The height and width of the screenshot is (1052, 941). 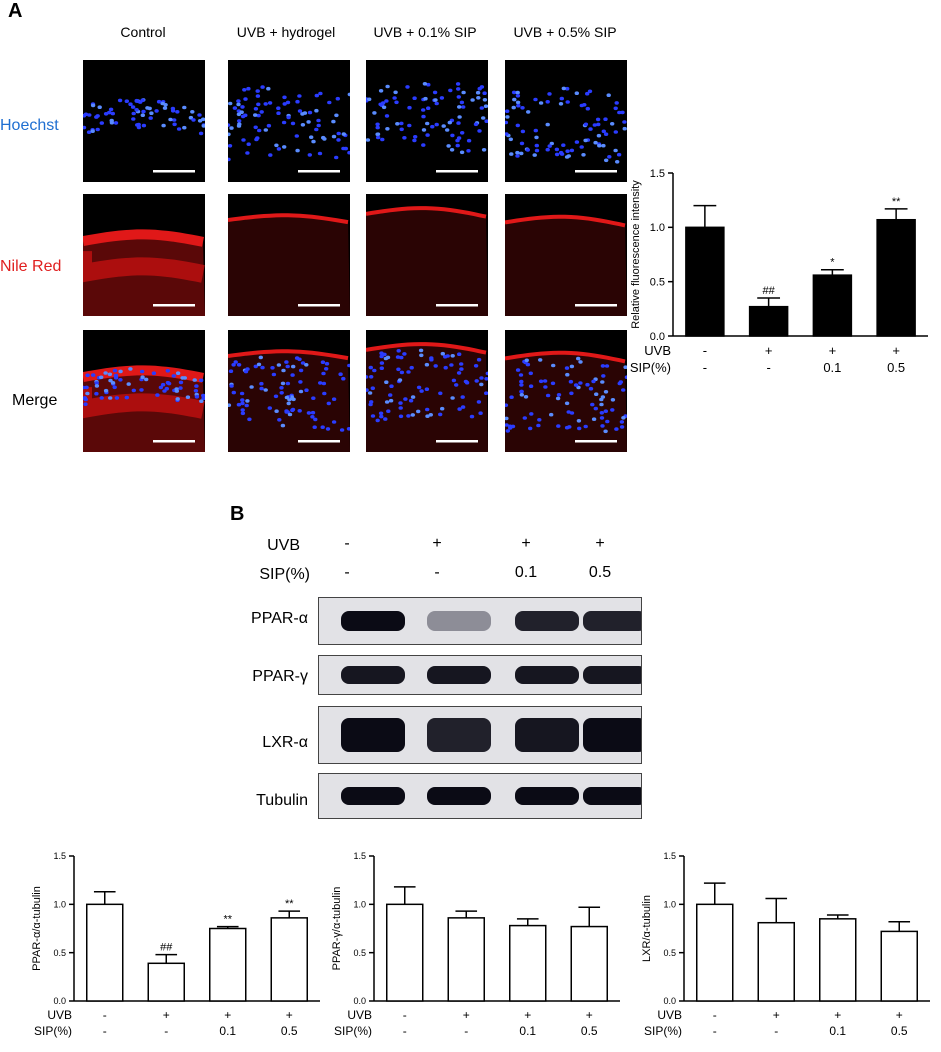 What do you see at coordinates (284, 574) in the screenshot?
I see `blot-sip-label: SIP(%)` at bounding box center [284, 574].